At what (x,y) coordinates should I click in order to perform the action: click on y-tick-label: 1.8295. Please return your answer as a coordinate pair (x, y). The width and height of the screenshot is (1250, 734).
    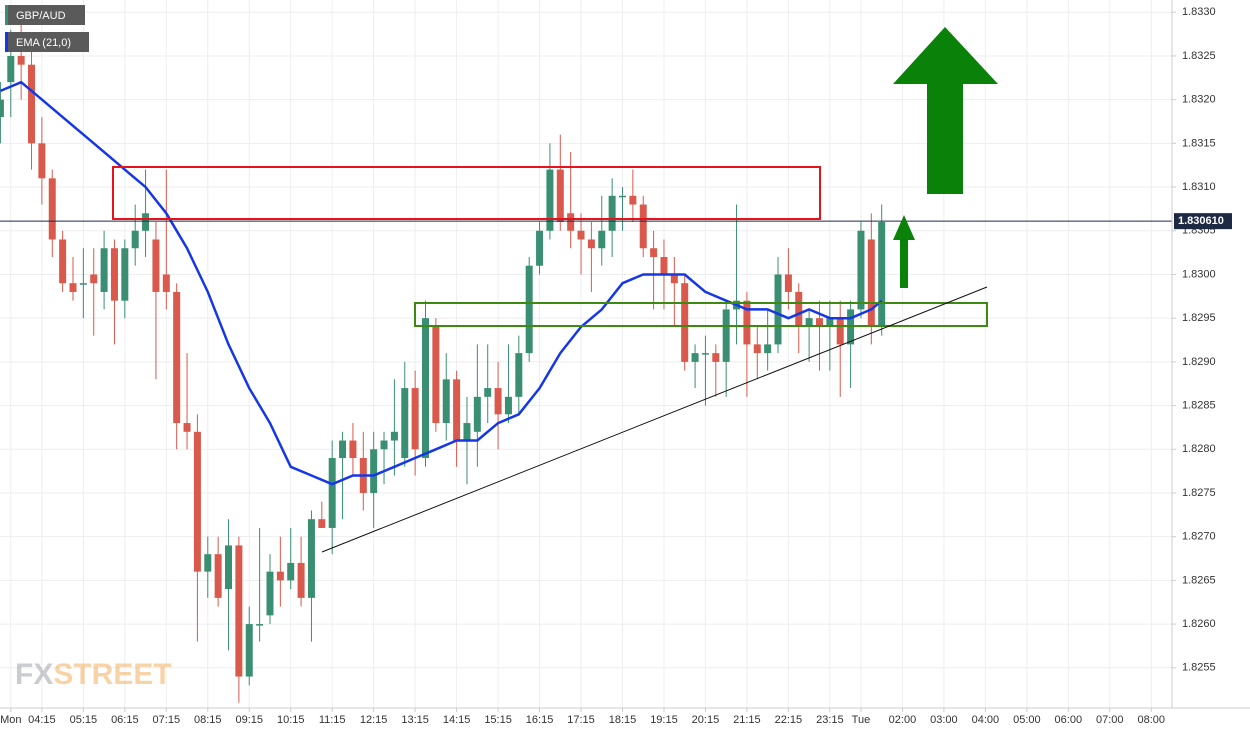
    Looking at the image, I should click on (1199, 318).